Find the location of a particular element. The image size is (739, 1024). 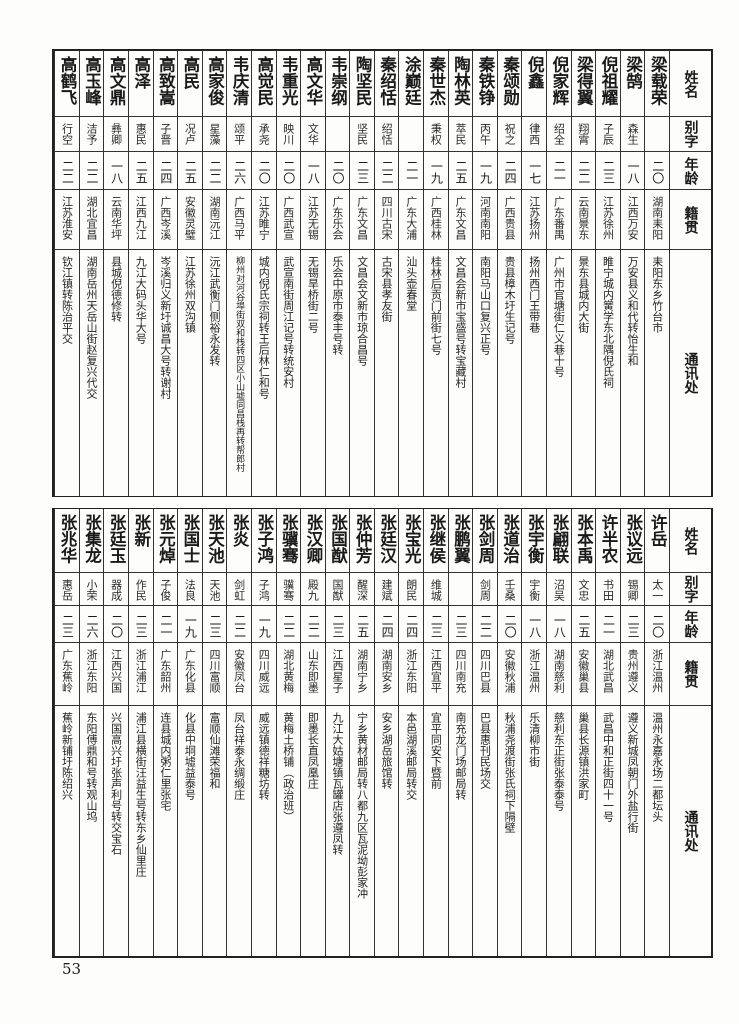

person-record: 张新 作民 二三 浙江浦江 浦江县横街汪益生号转东乡仙里庄 is located at coordinates (140, 732).